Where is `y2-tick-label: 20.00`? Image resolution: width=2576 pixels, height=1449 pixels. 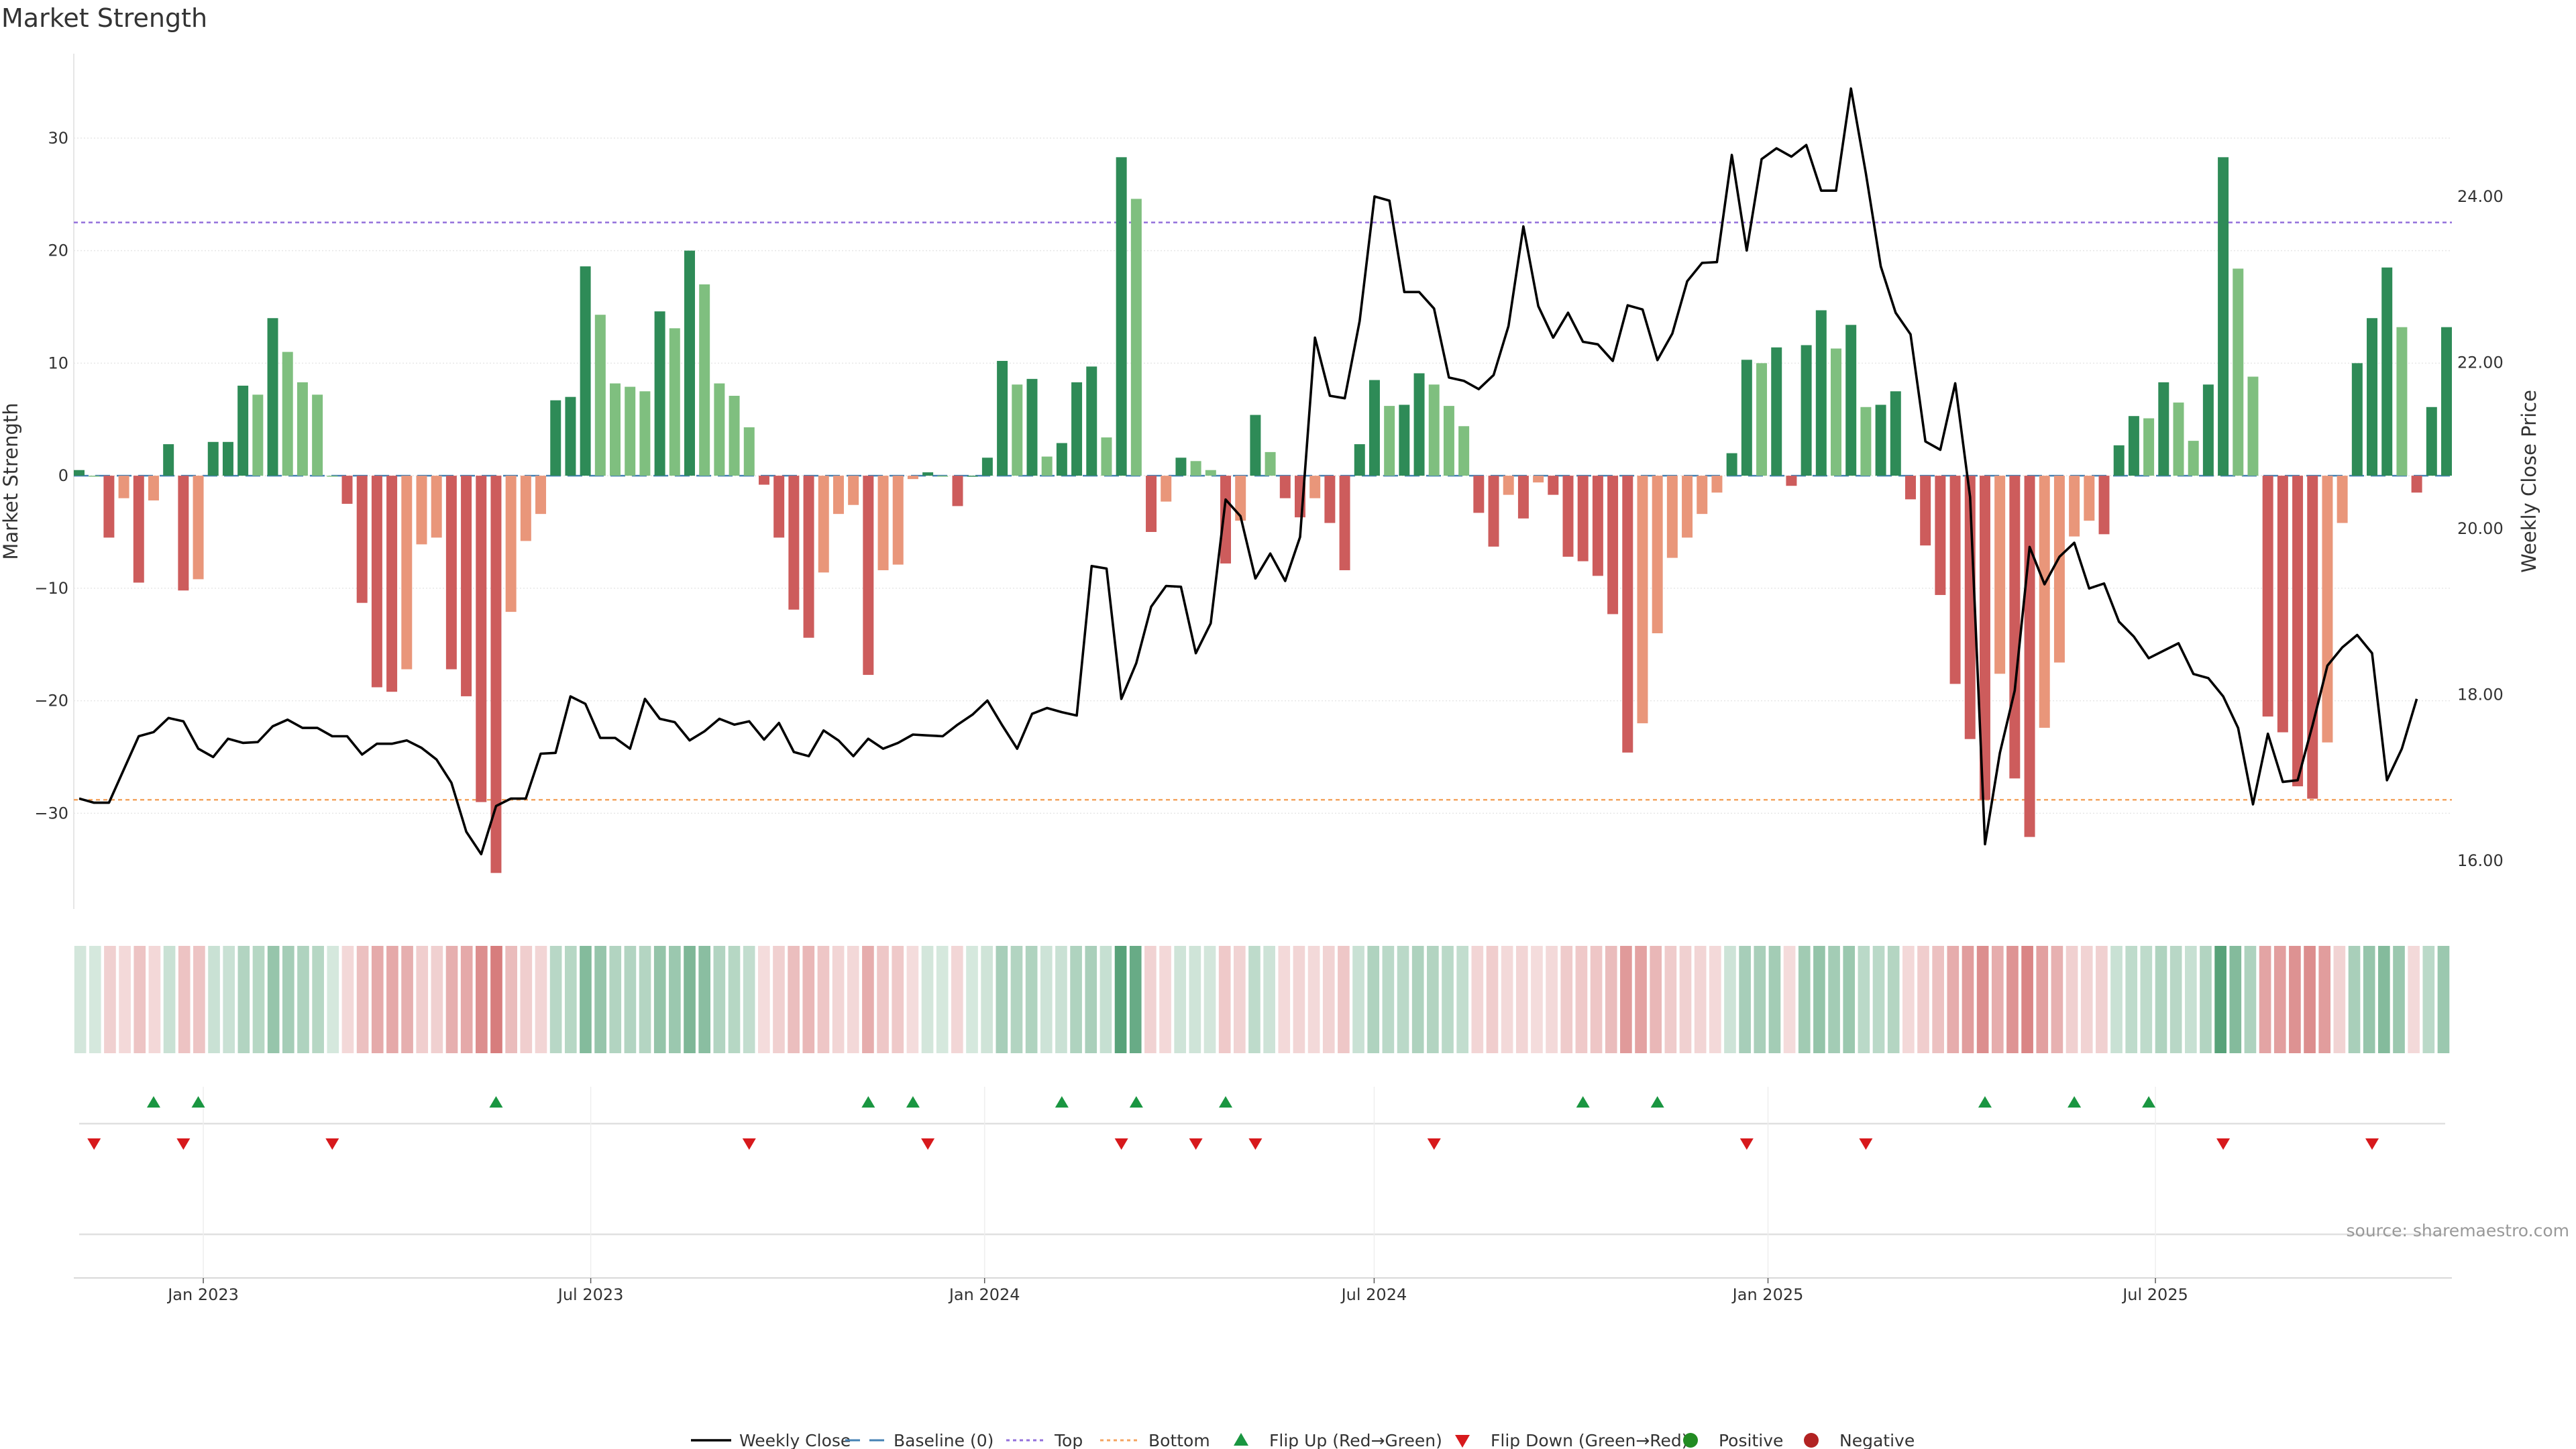
y2-tick-label: 20.00 is located at coordinates (2480, 528).